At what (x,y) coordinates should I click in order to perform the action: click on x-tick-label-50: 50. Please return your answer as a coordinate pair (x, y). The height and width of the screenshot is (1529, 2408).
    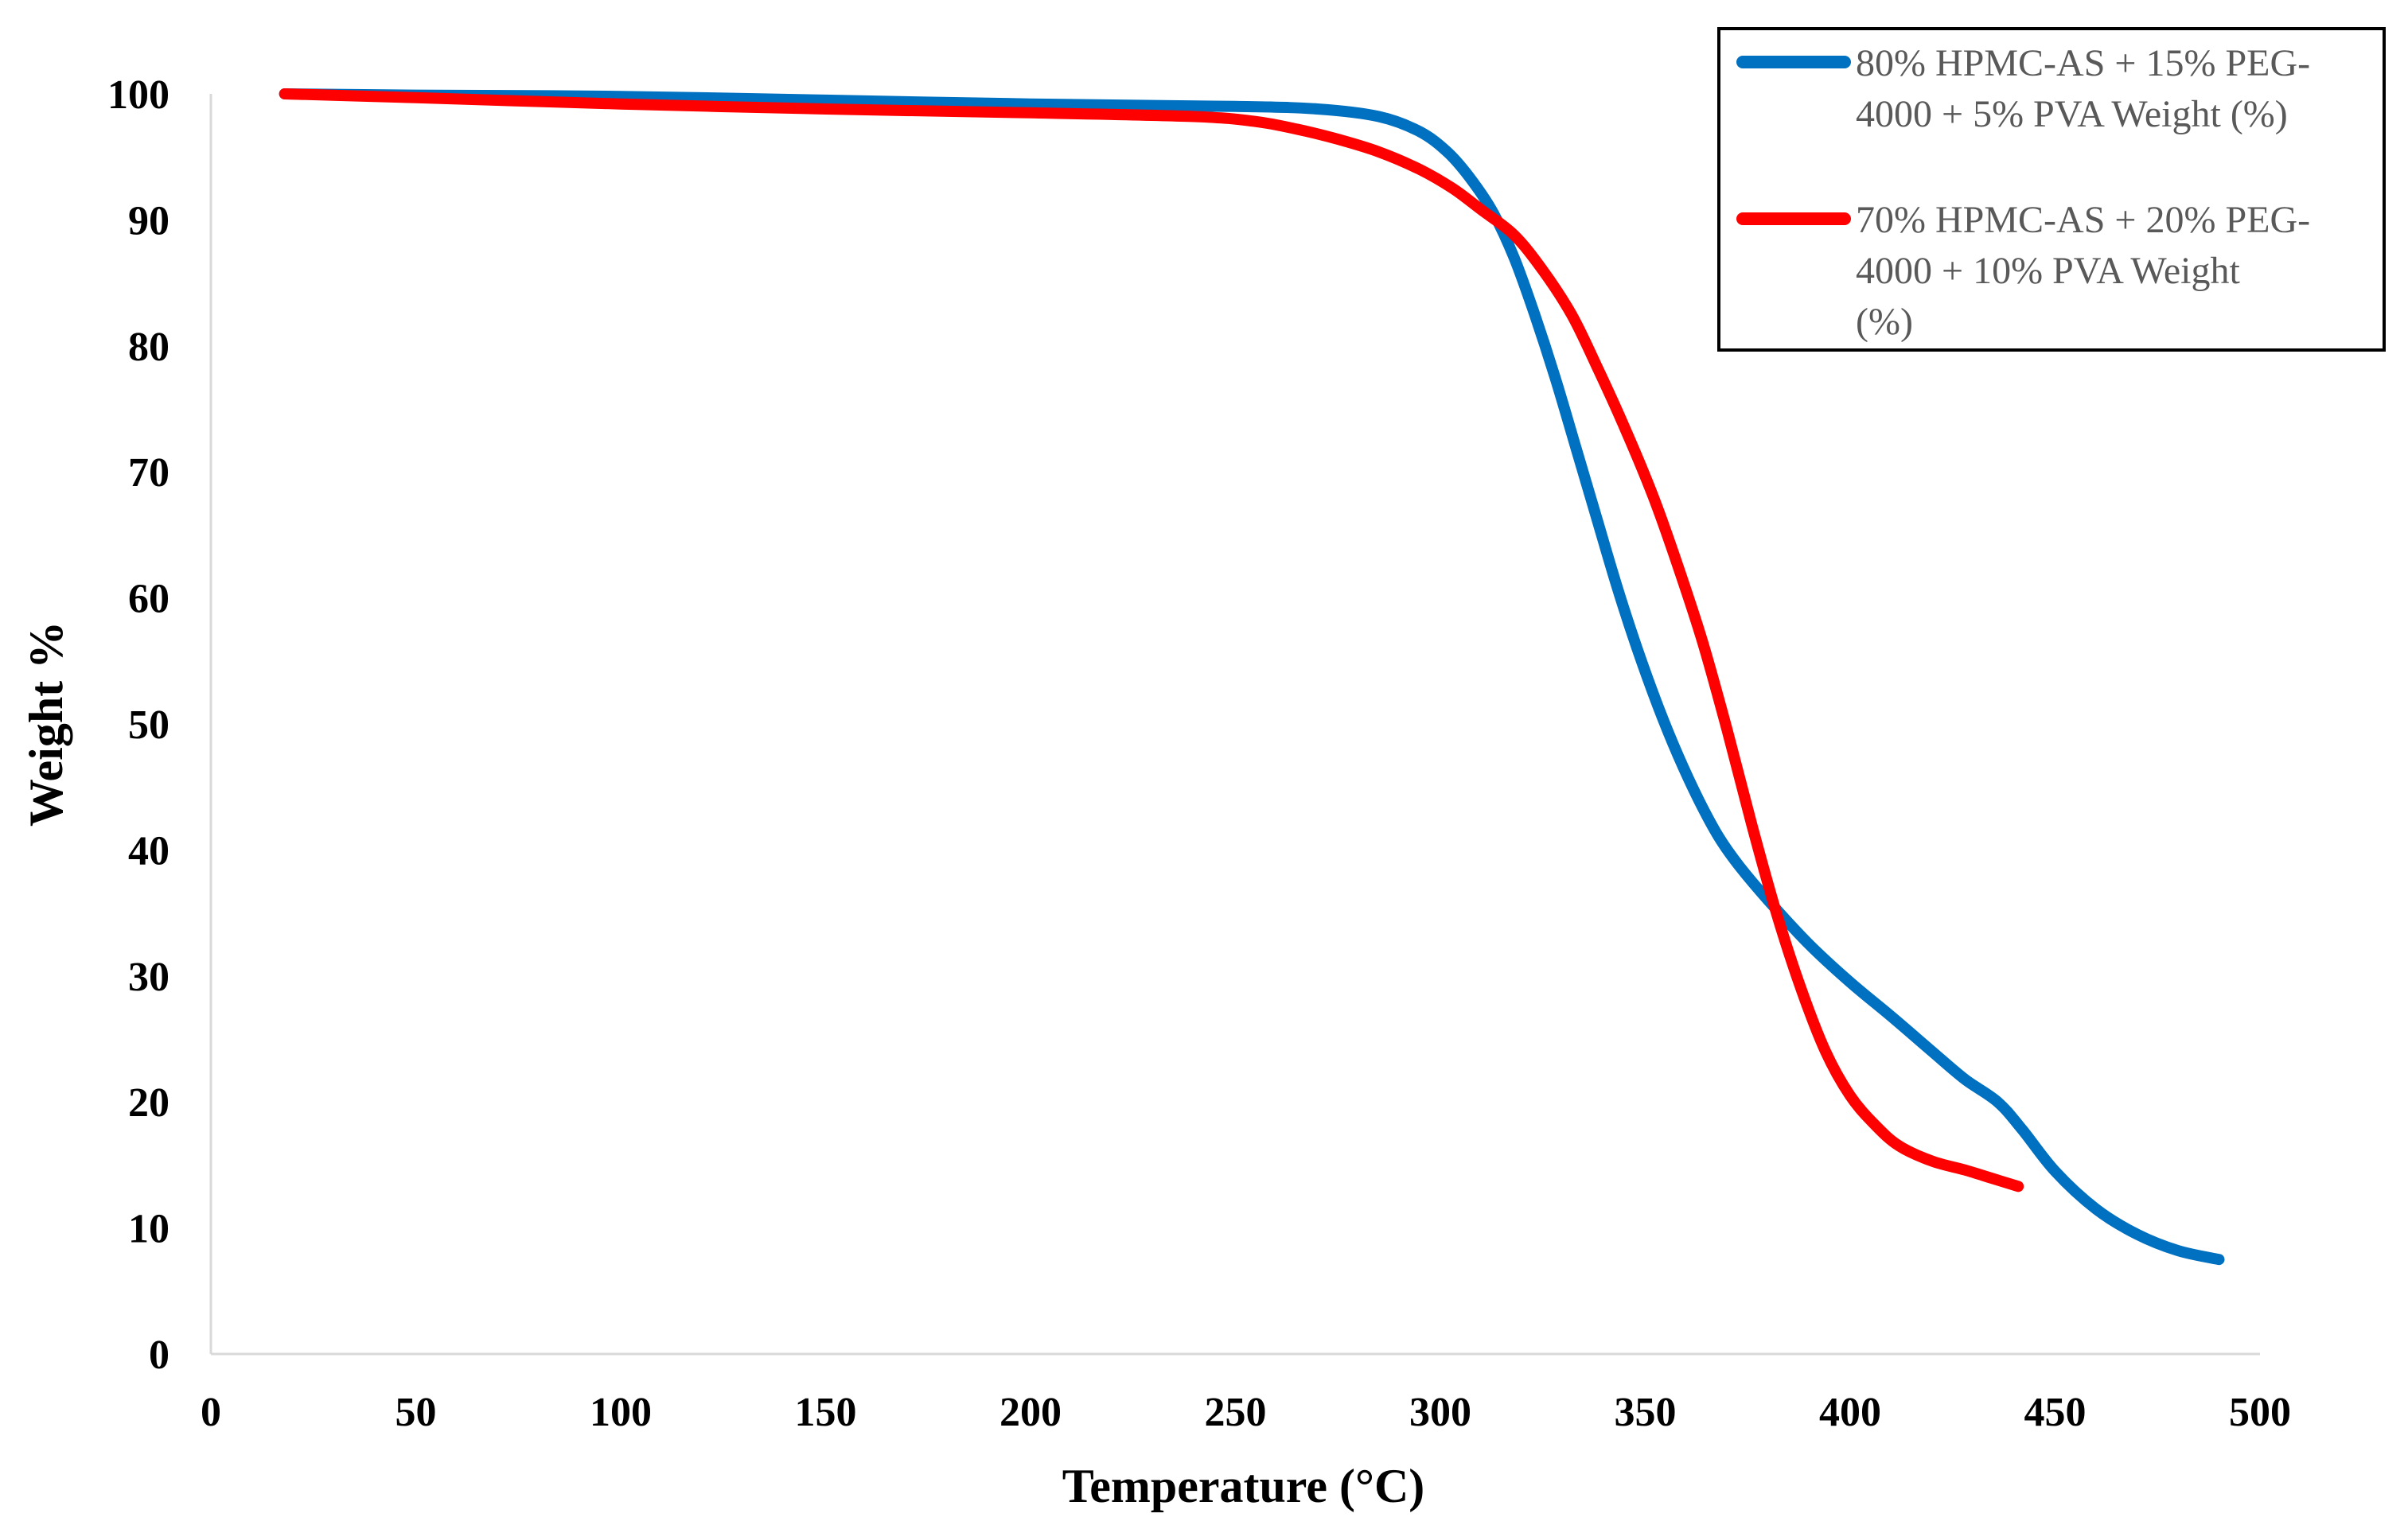
    Looking at the image, I should click on (416, 1413).